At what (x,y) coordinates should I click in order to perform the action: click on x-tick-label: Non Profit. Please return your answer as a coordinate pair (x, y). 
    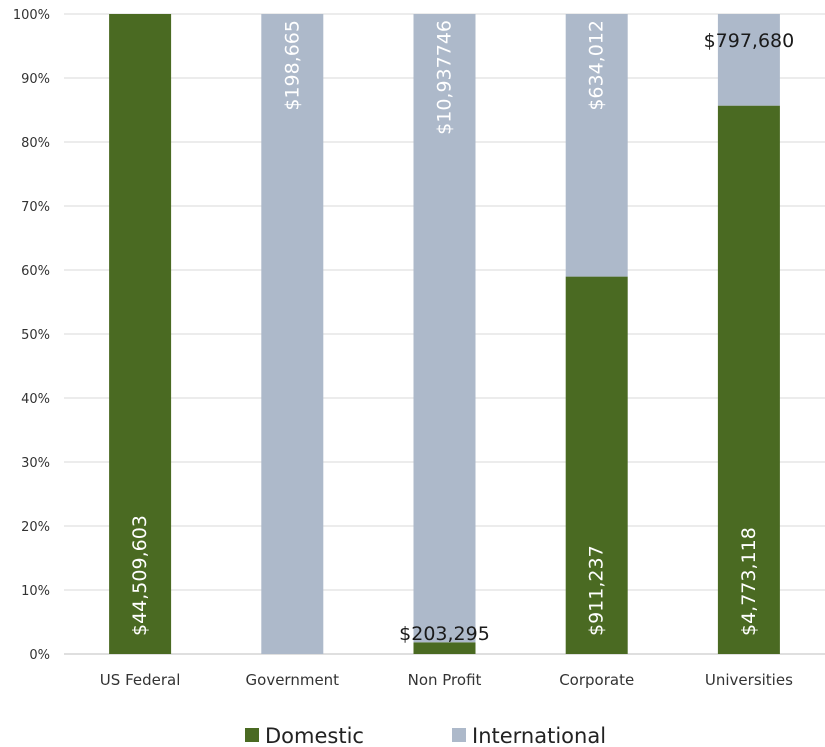
    Looking at the image, I should click on (445, 680).